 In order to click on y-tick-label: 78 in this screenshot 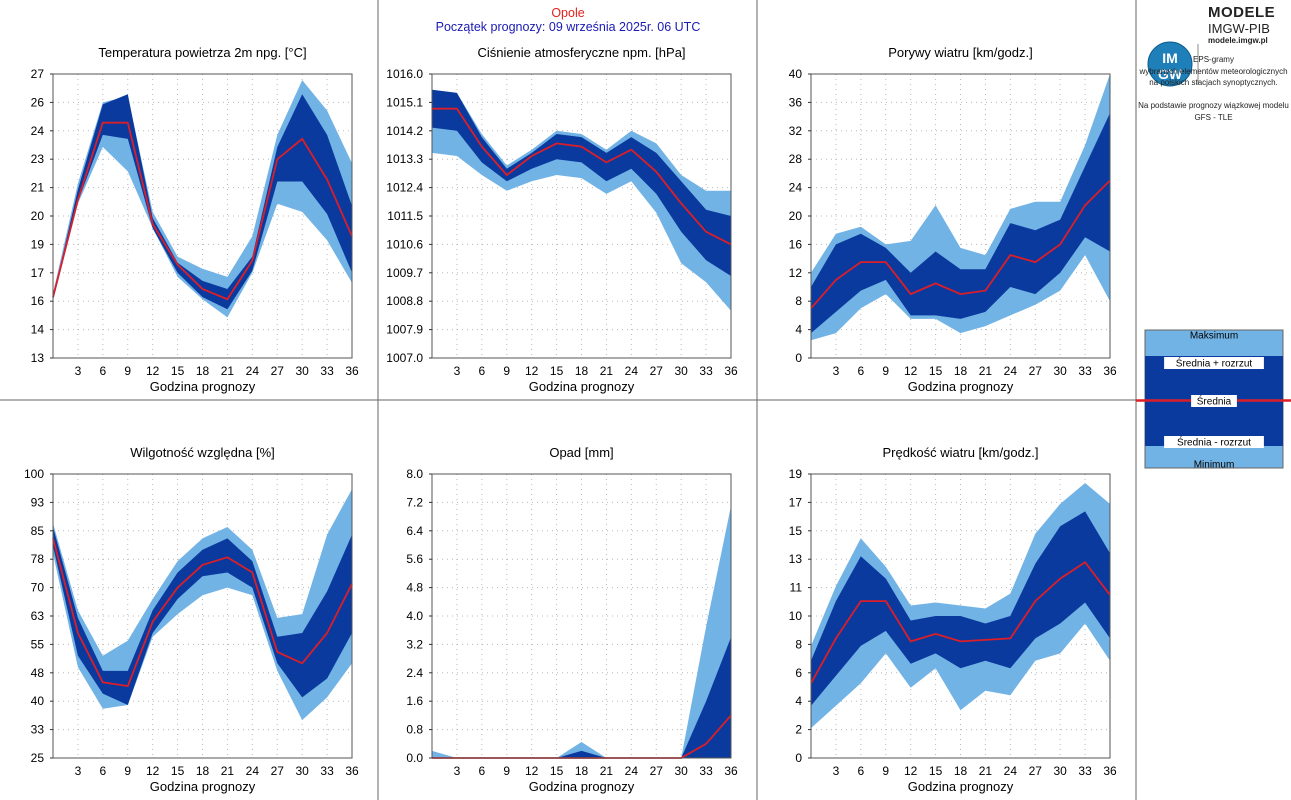, I will do `click(38, 559)`.